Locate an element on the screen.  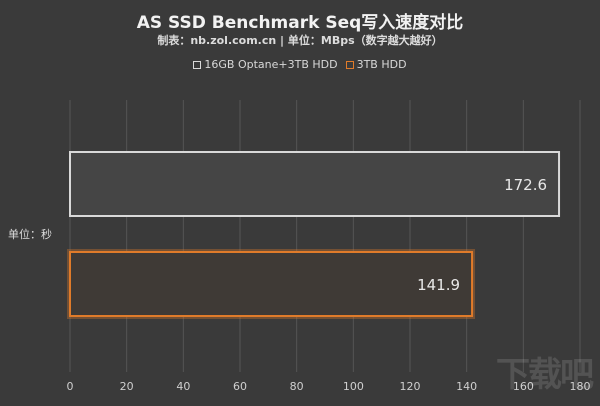
data-label: 141.9 is located at coordinates (438, 285).